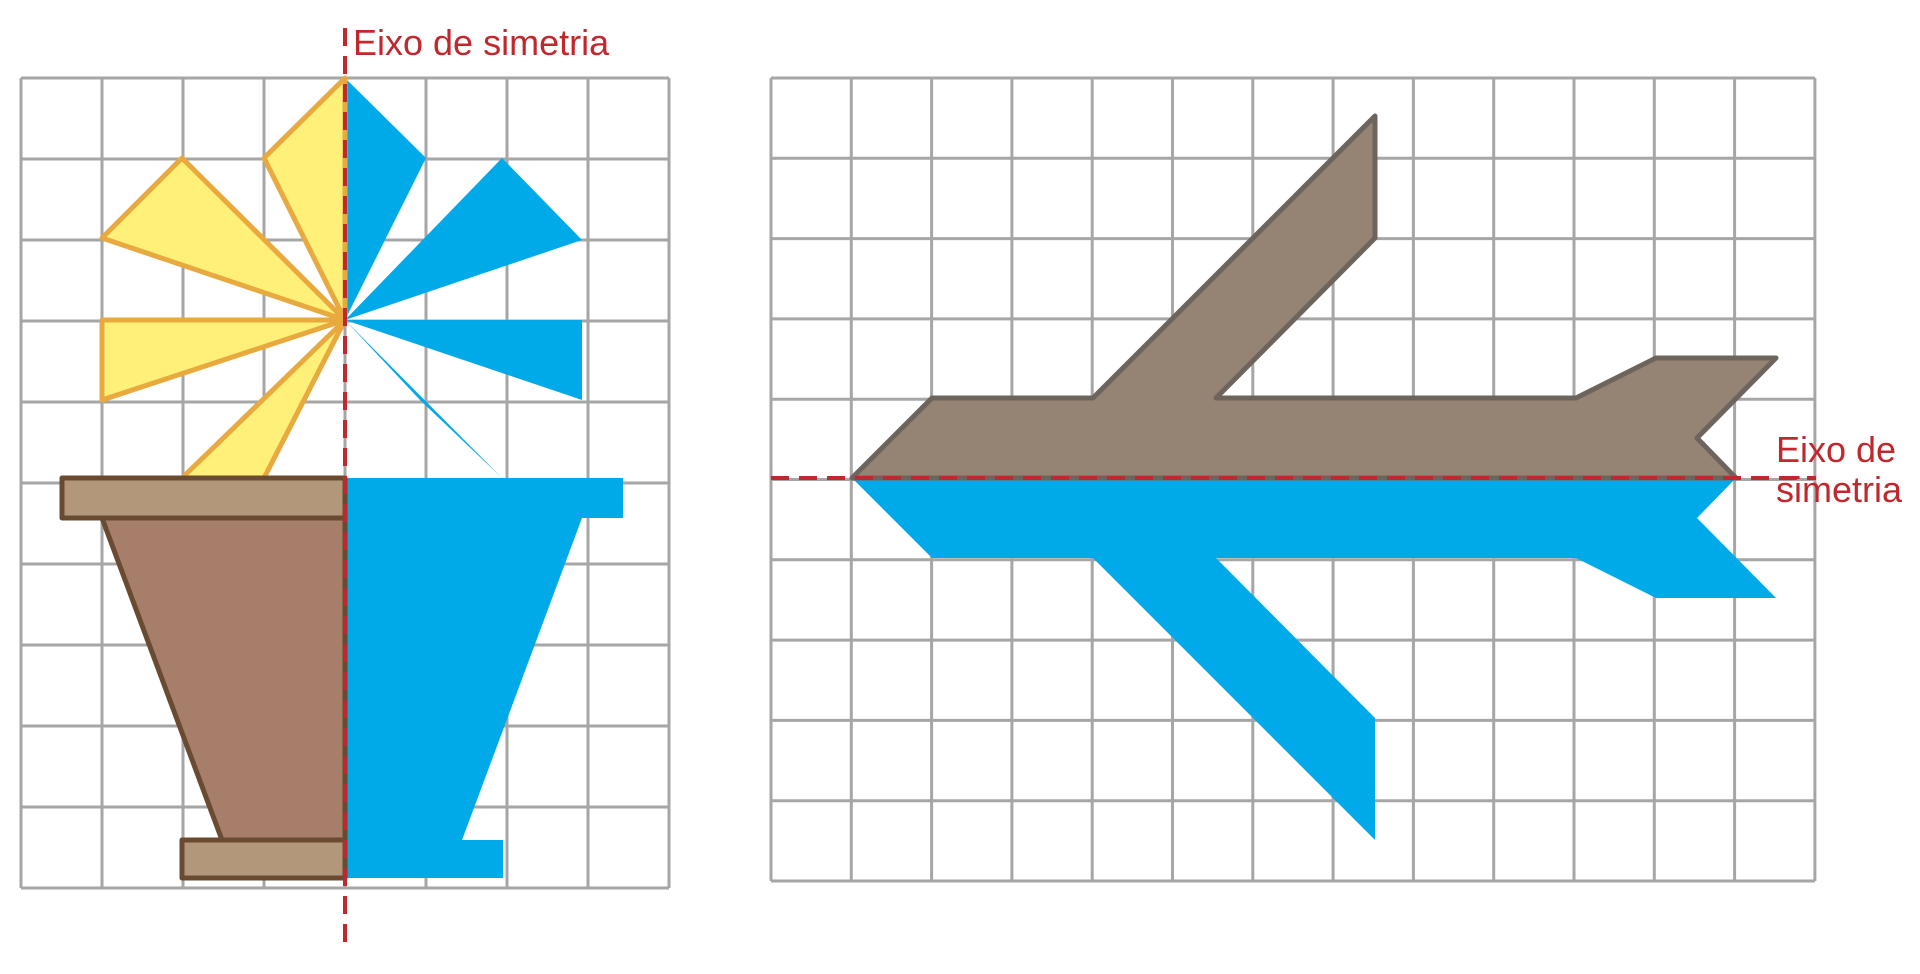 The image size is (1920, 974). What do you see at coordinates (1836, 449) in the screenshot?
I see `axis-label-line: Eixo de` at bounding box center [1836, 449].